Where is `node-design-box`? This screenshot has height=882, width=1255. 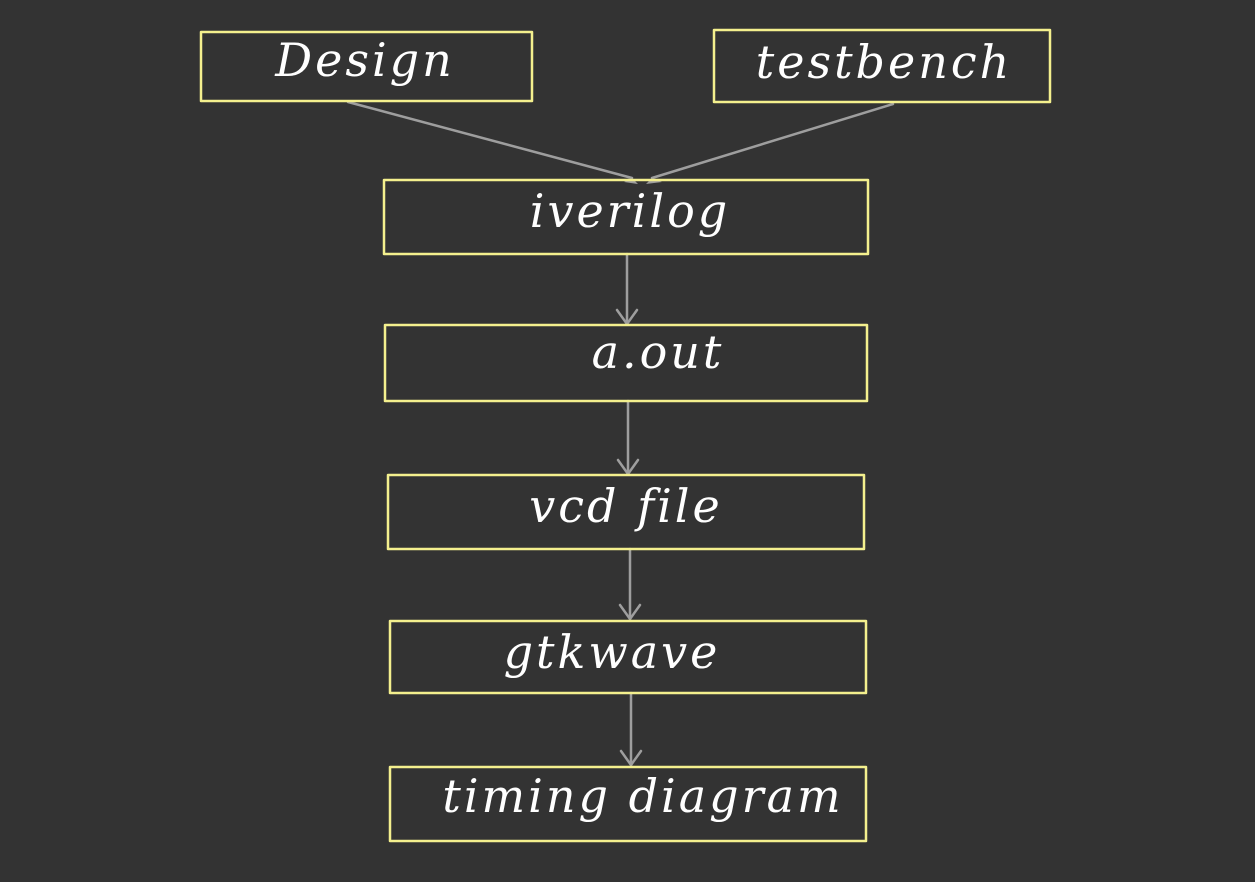
node-design-box is located at coordinates (366, 66).